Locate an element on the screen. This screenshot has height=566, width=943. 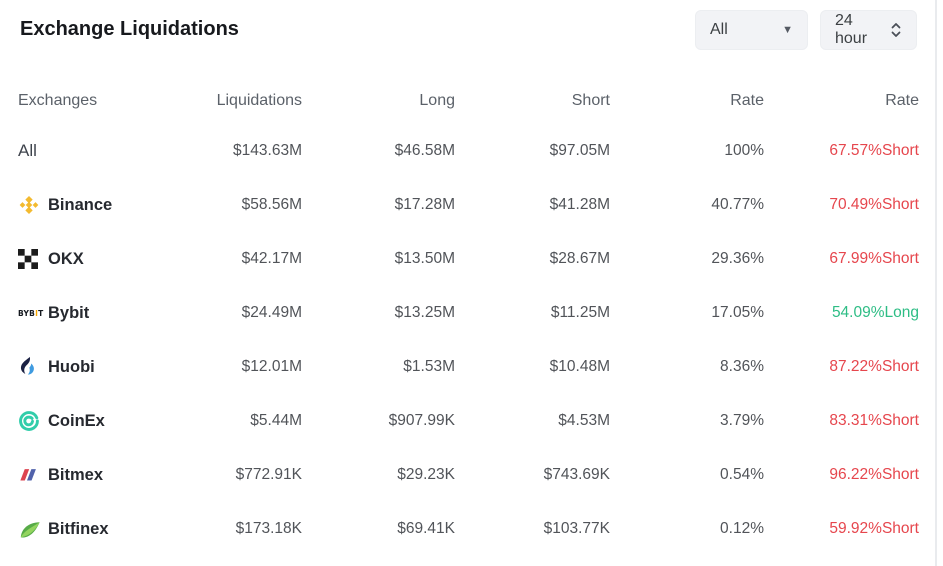
rate-dominance-value: 70.49%Short is located at coordinates (874, 204).